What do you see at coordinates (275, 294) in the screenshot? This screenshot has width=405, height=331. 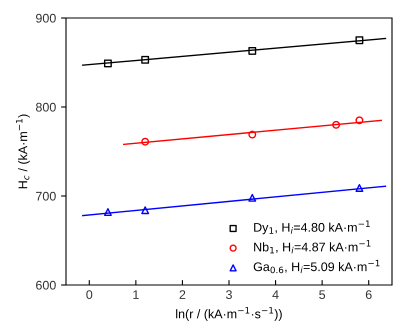 I see `x-tick-label: 4` at bounding box center [275, 294].